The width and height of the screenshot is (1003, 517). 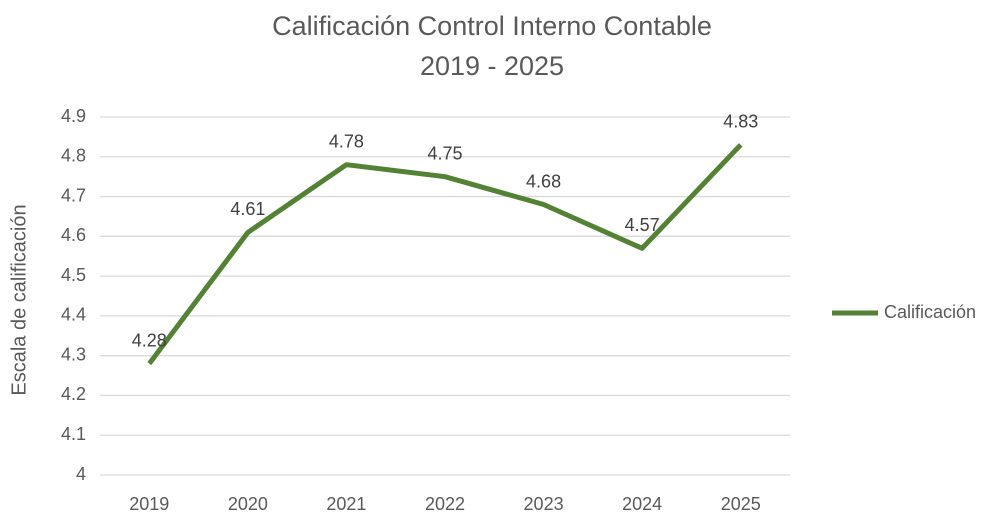 What do you see at coordinates (73, 156) in the screenshot?
I see `y-tick-label: 4.8` at bounding box center [73, 156].